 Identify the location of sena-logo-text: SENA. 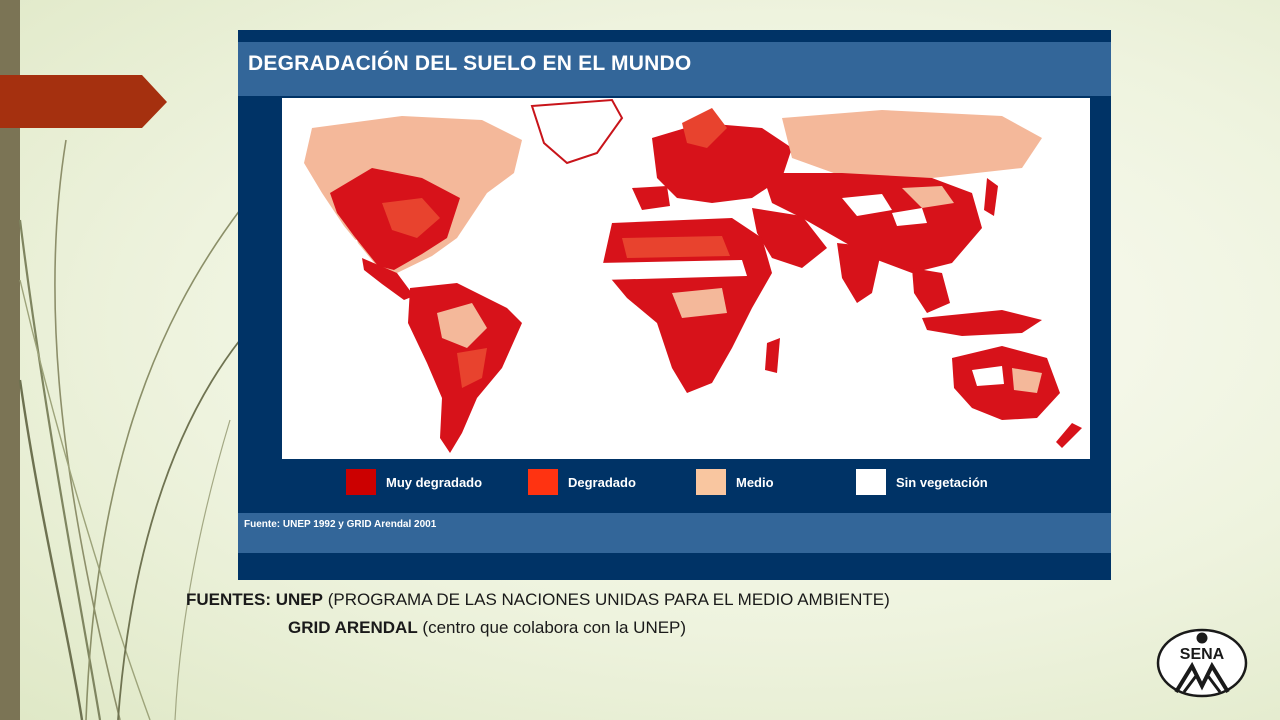
(1202, 654).